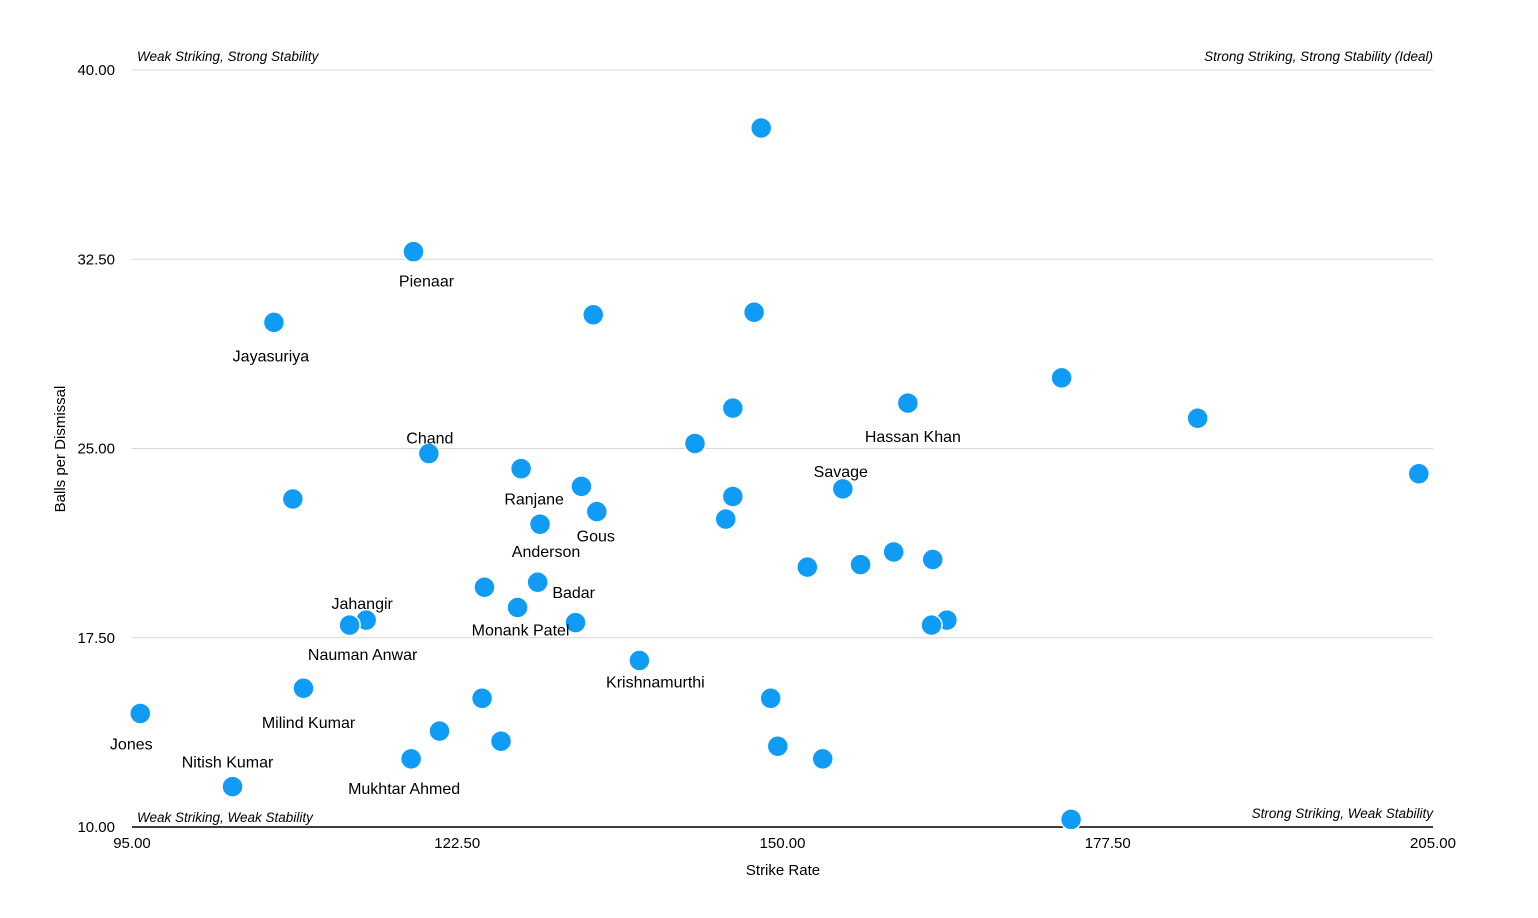  What do you see at coordinates (596, 537) in the screenshot?
I see `data-label: Gous` at bounding box center [596, 537].